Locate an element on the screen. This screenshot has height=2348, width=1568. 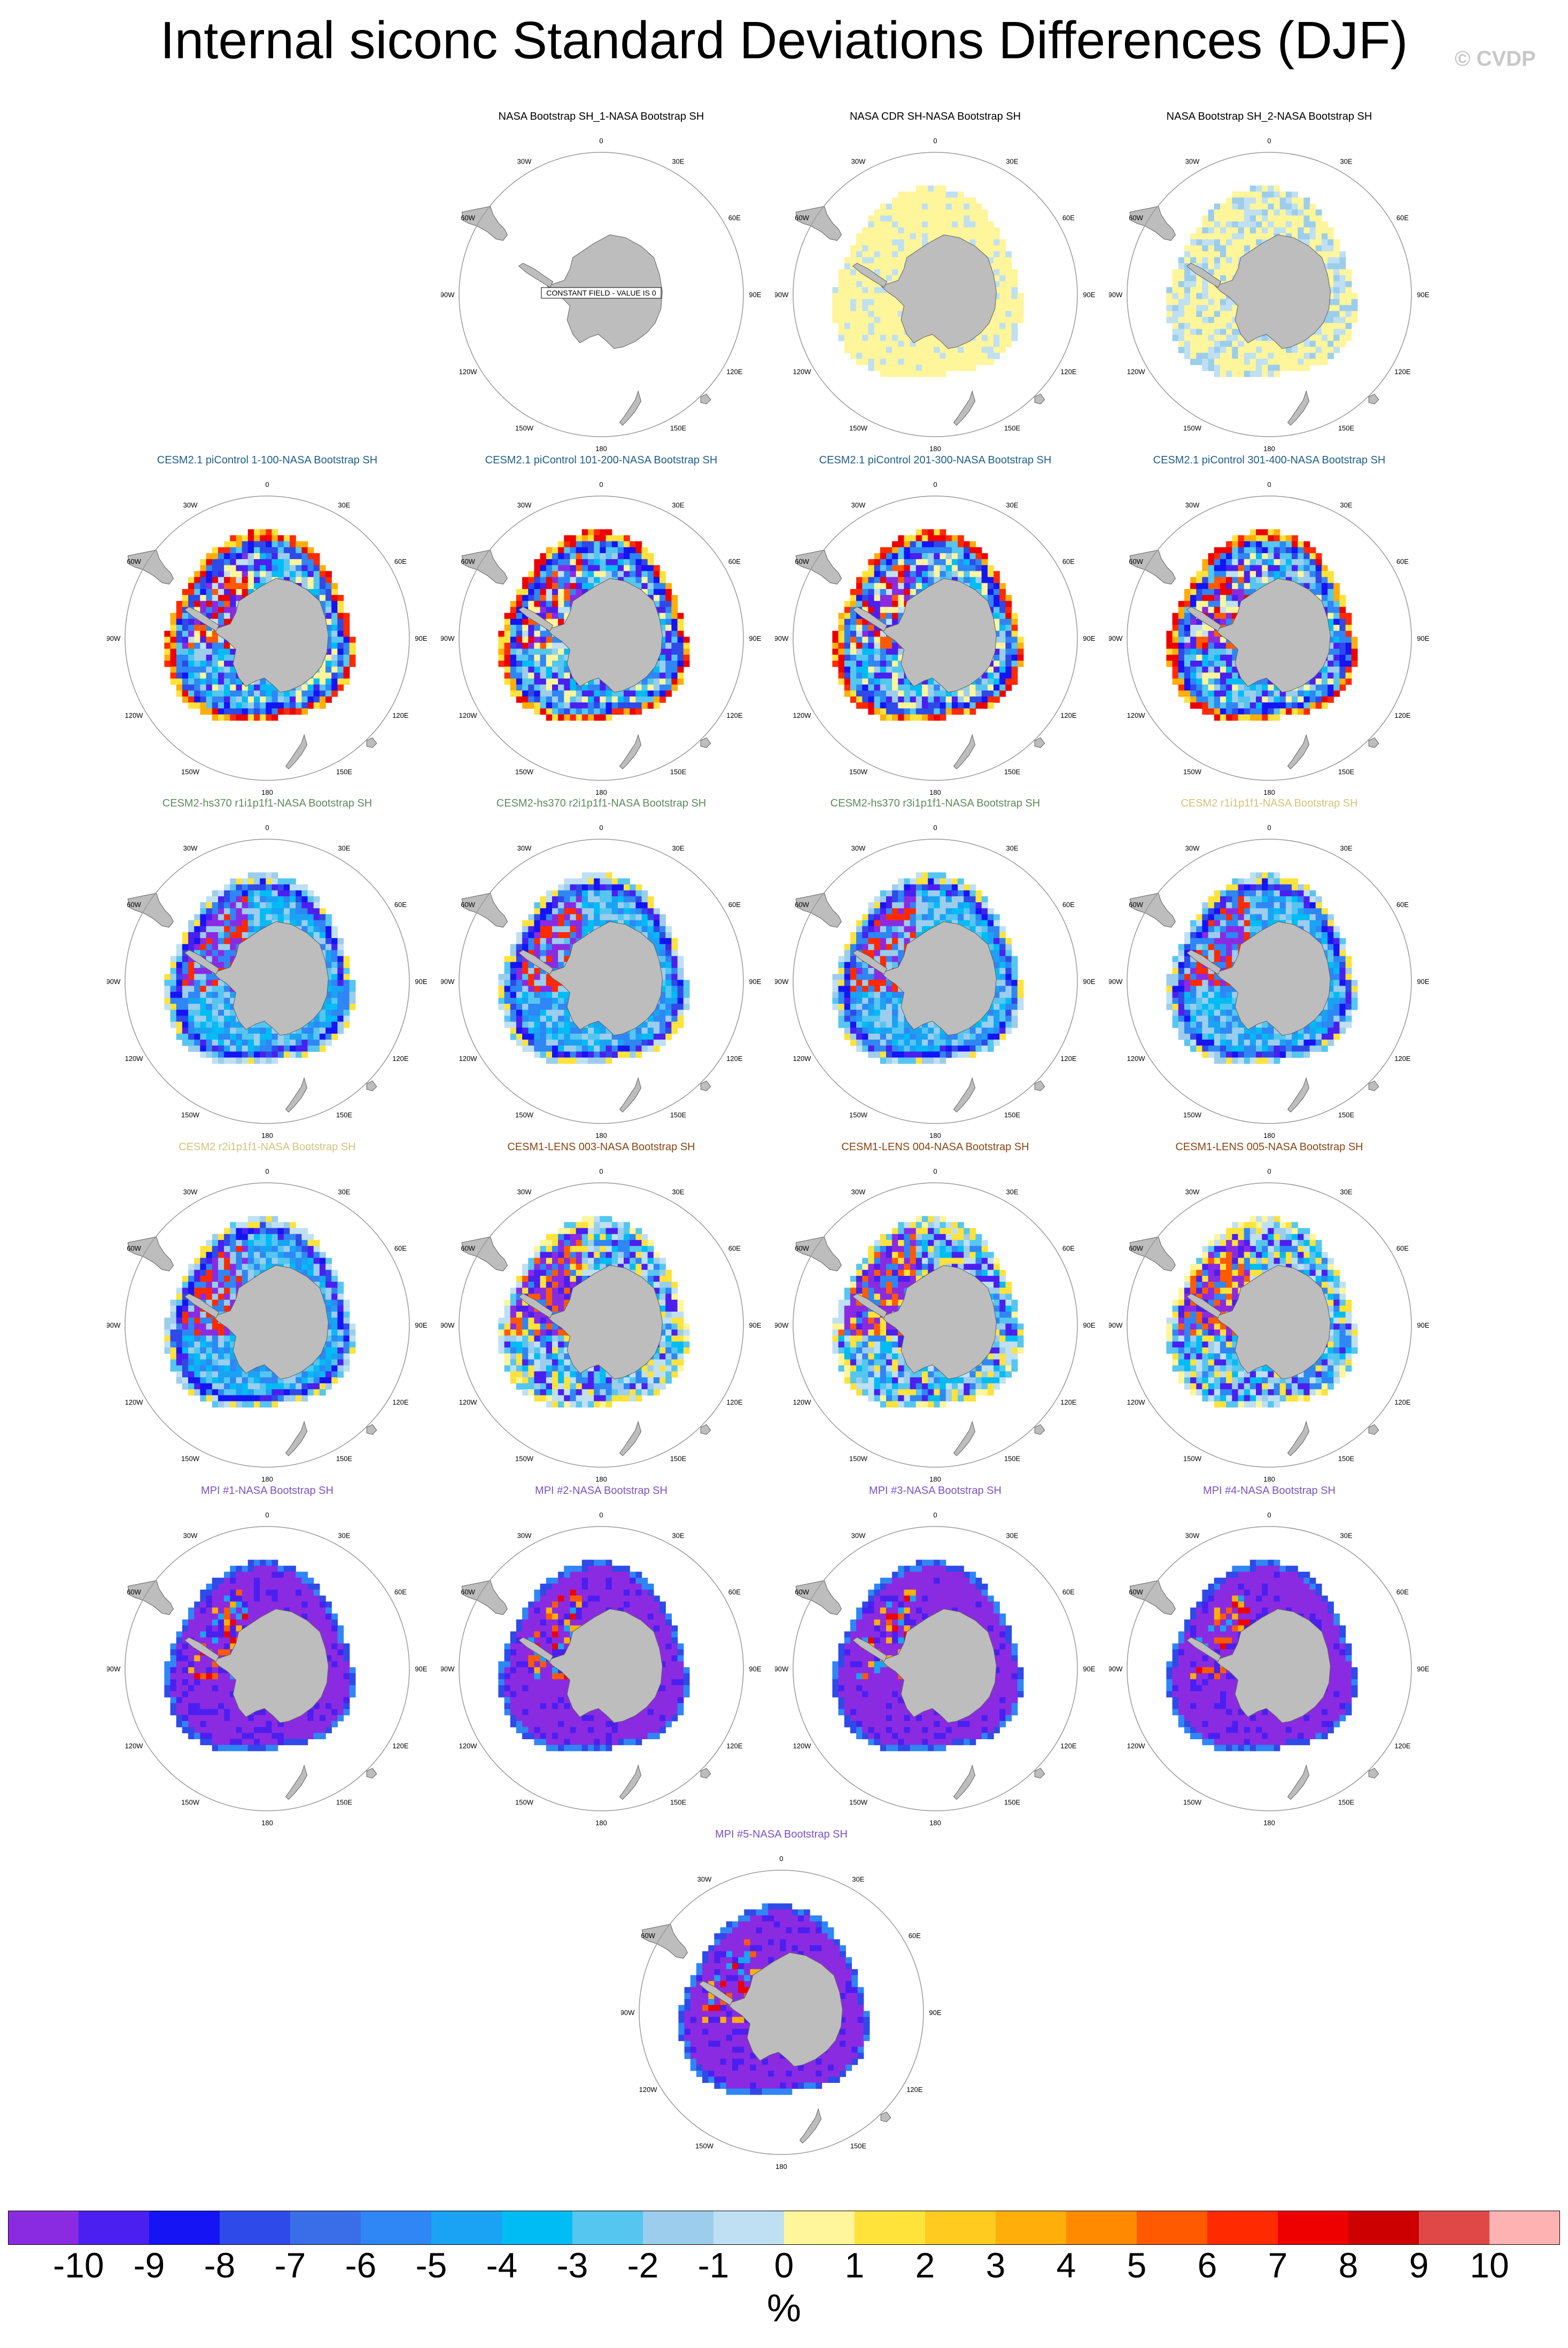
new-zealand-landmass is located at coordinates (297, 752).